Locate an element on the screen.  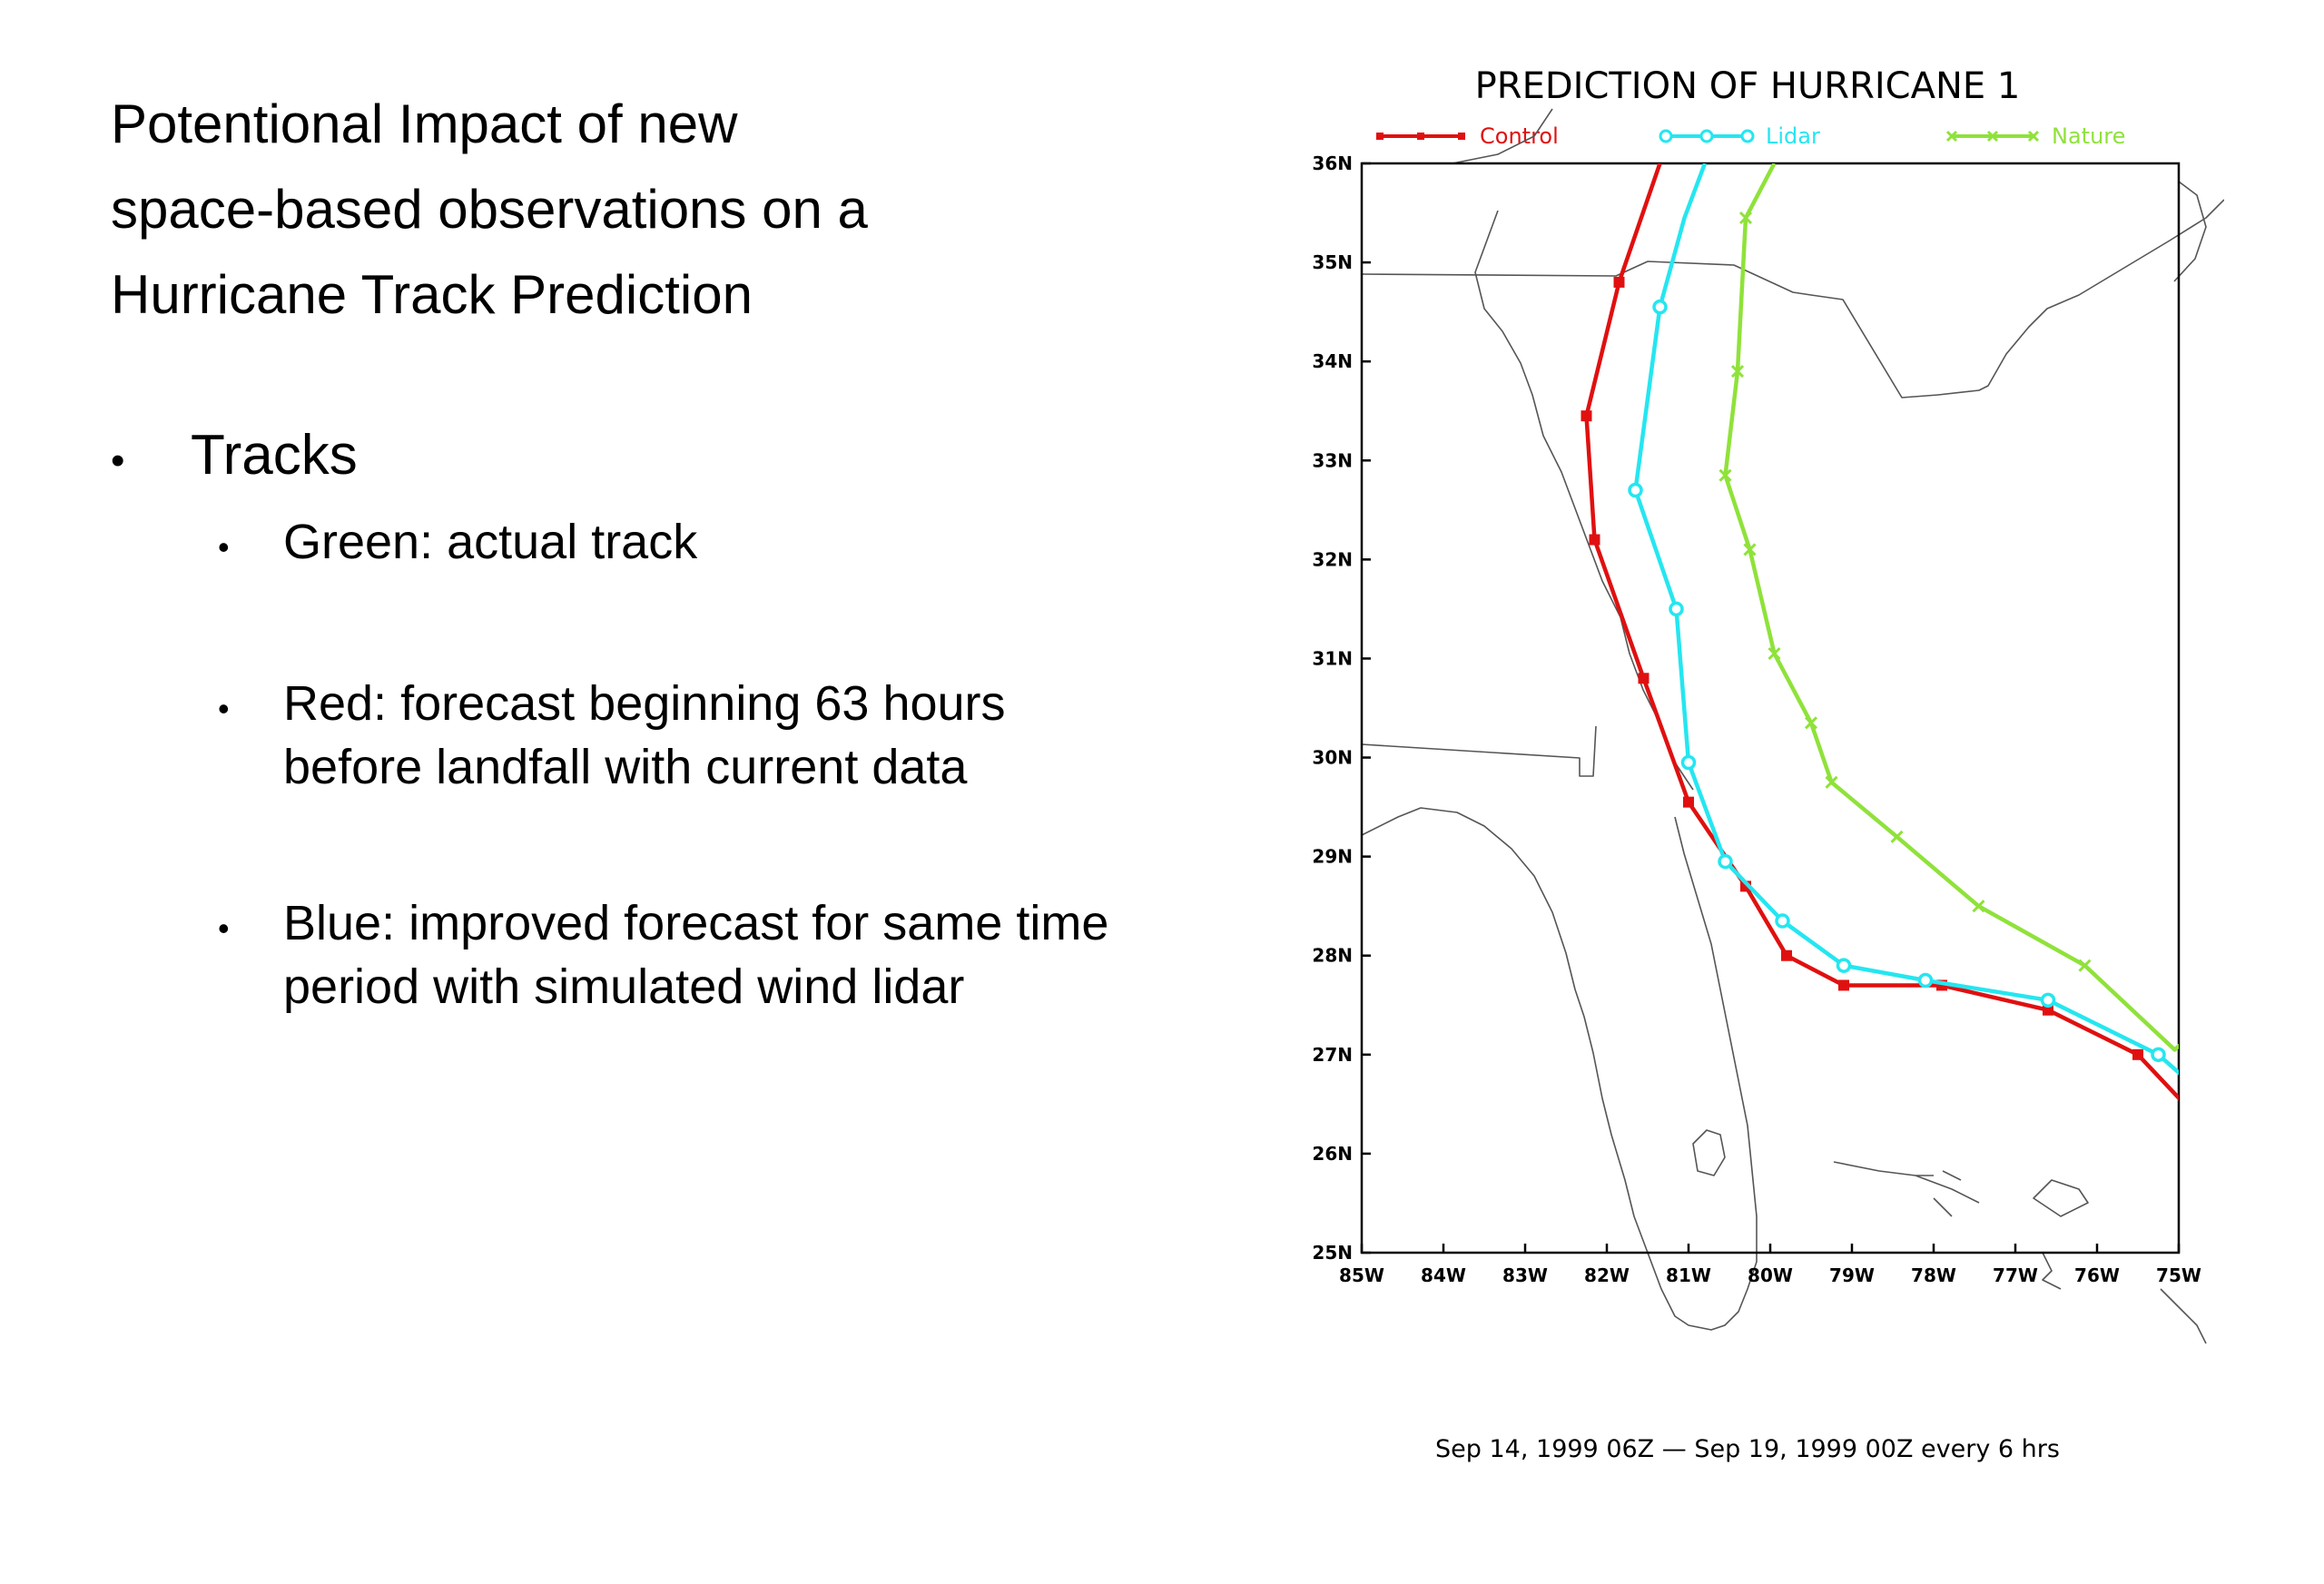
x-tick-label: 77W is located at coordinates (2015, 1275).